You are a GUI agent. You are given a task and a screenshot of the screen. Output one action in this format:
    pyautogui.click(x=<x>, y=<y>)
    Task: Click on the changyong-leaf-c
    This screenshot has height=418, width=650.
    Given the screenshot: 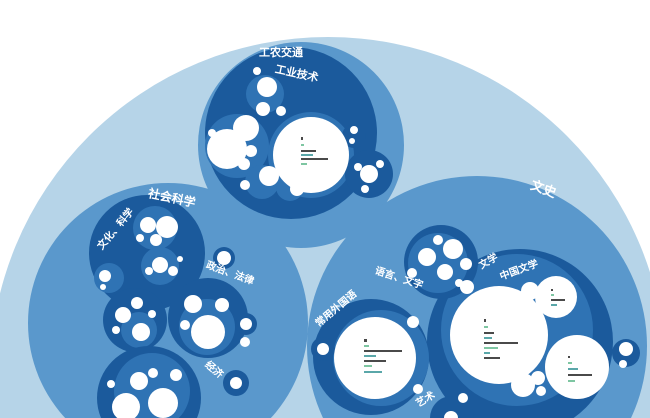 What is the action you would take?
    pyautogui.click(x=418, y=389)
    